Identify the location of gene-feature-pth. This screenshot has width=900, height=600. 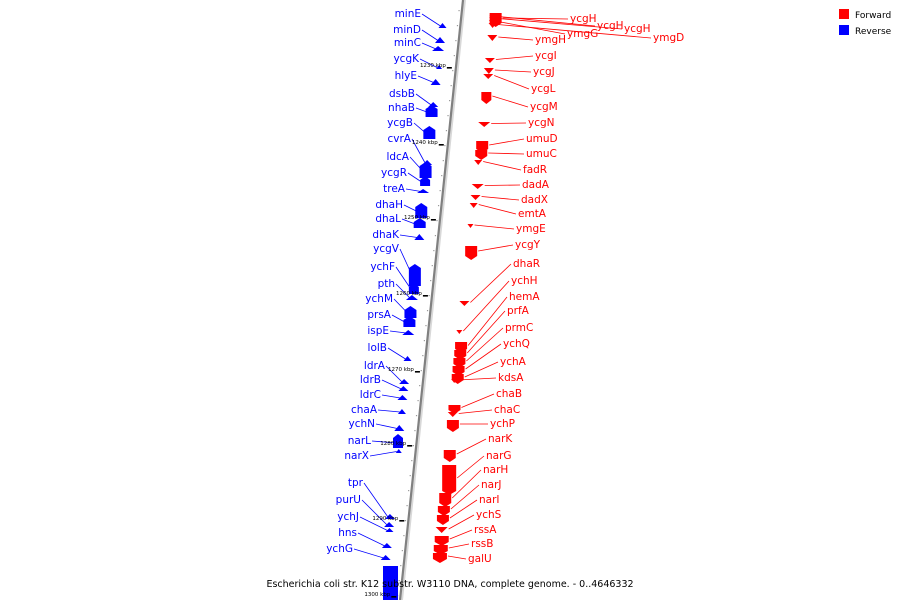
(411, 297).